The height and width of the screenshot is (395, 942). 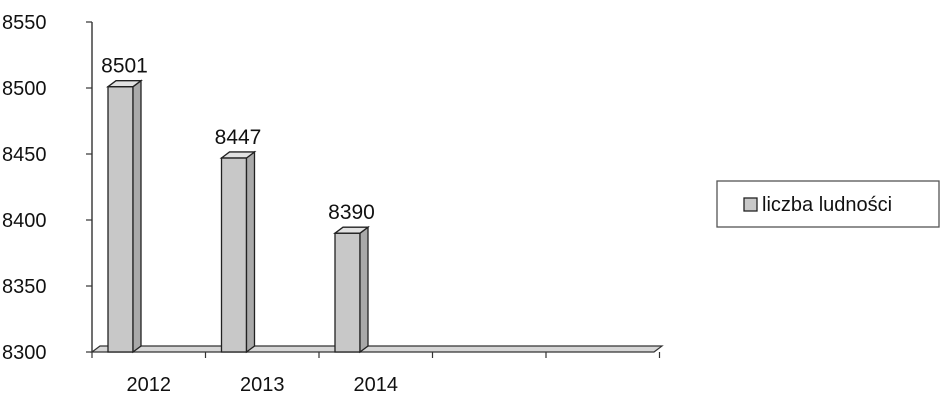 What do you see at coordinates (24, 287) in the screenshot?
I see `y-tick-label: 8350` at bounding box center [24, 287].